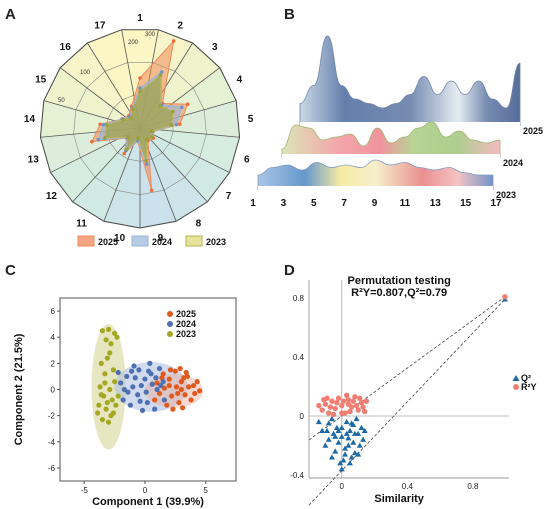  I want to click on perm-x-tick: 0, so click(342, 486).